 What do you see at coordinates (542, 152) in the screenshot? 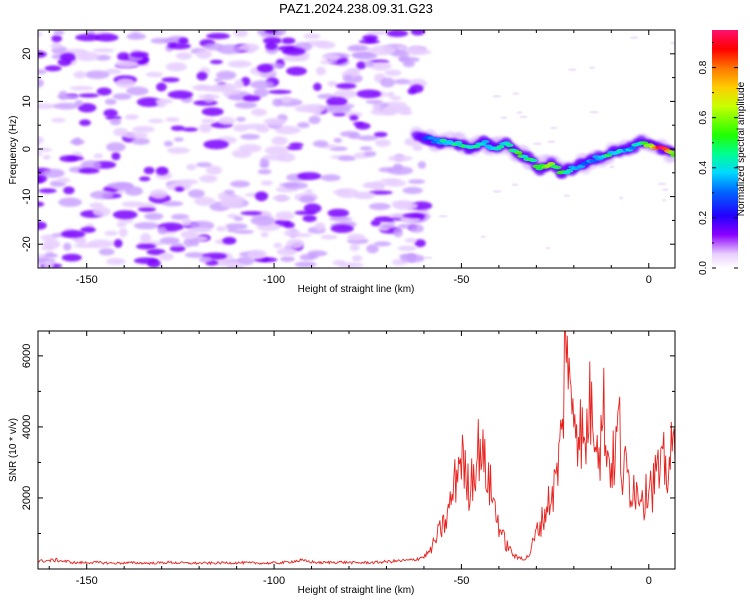
I see `signal-track` at bounding box center [542, 152].